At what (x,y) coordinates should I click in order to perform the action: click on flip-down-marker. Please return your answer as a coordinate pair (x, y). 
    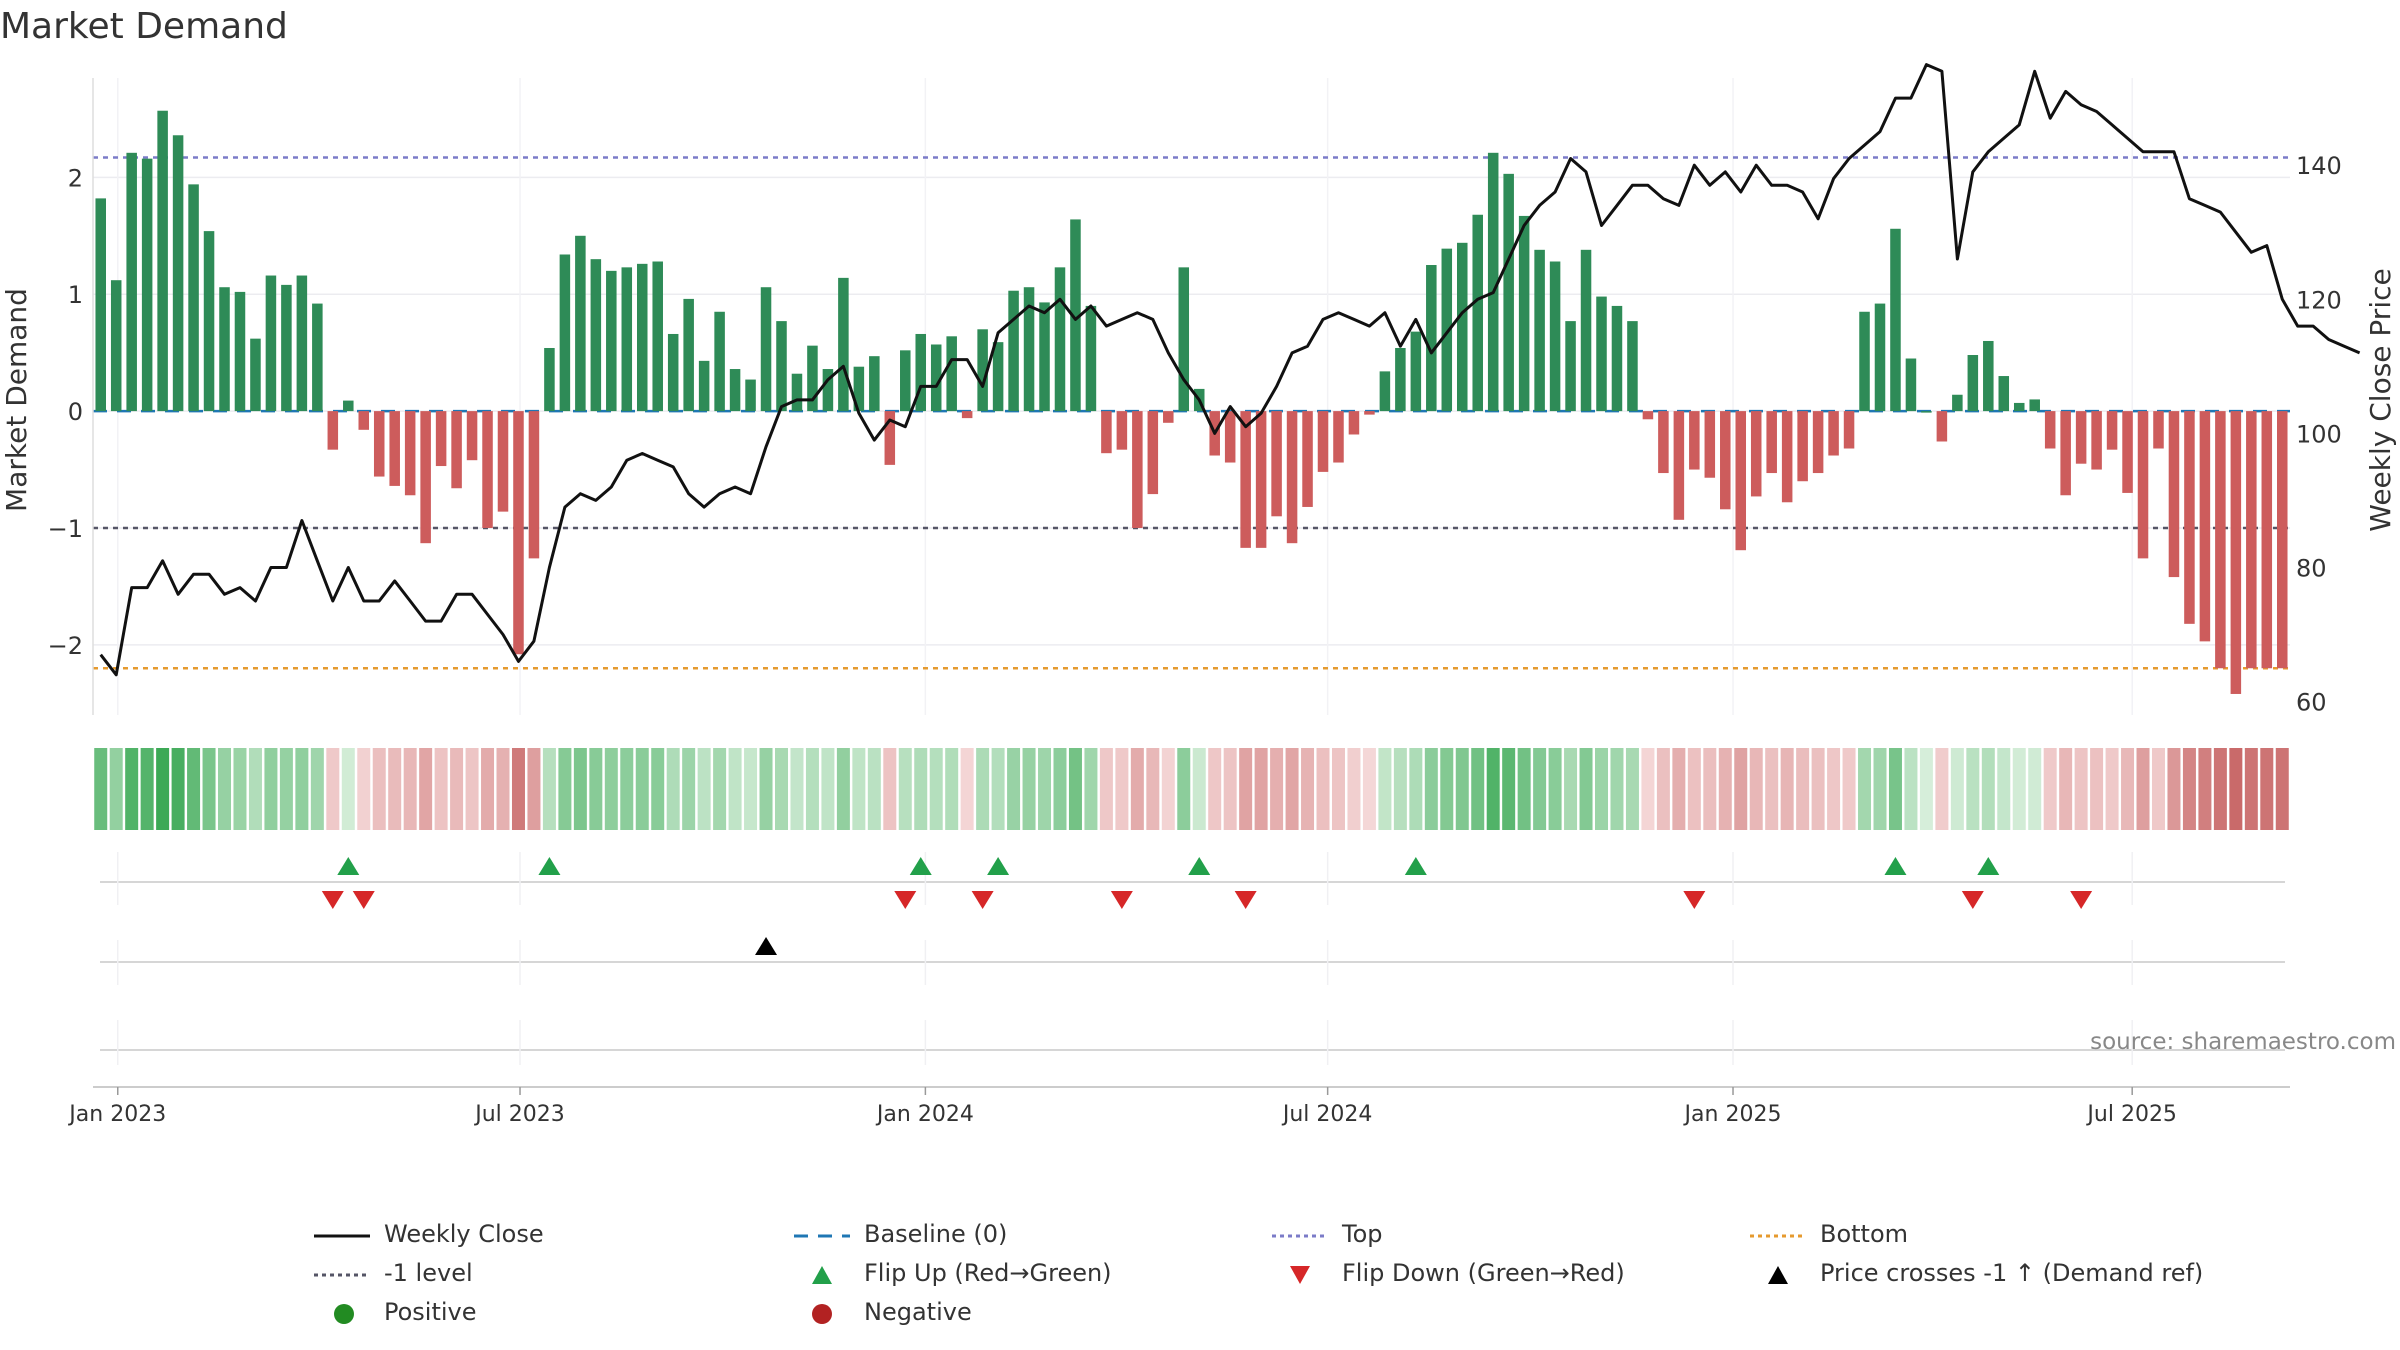
    Looking at the image, I should click on (1694, 900).